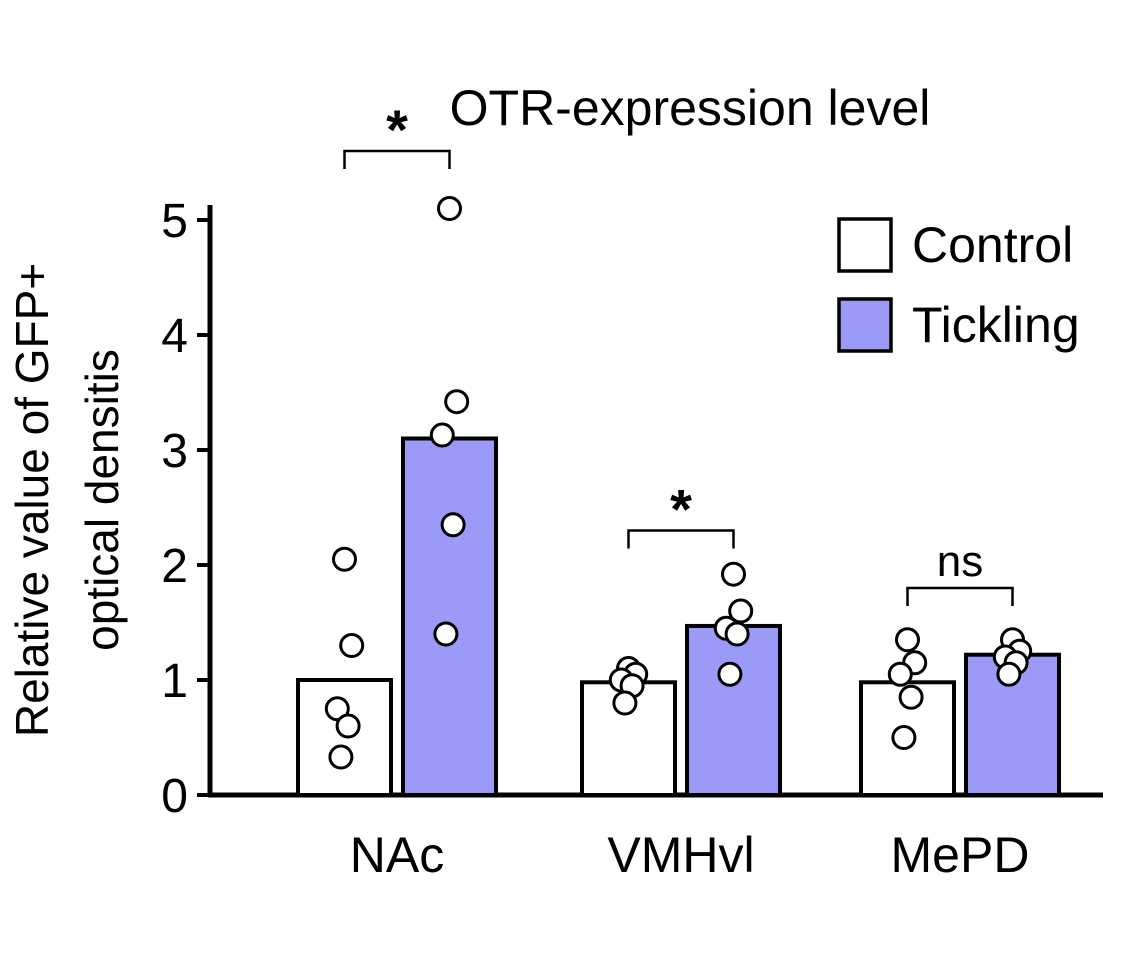  Describe the element at coordinates (960, 855) in the screenshot. I see `x-tick-label: MePD` at that location.